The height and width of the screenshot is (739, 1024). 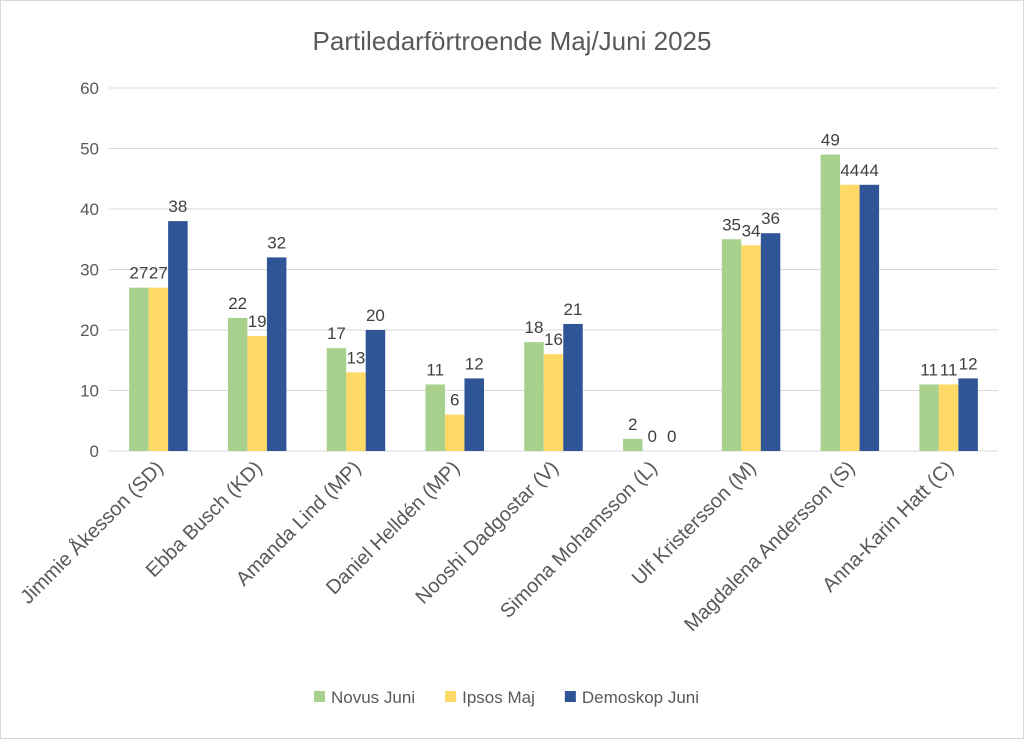 I want to click on y-tick-label: 50, so click(x=89, y=149).